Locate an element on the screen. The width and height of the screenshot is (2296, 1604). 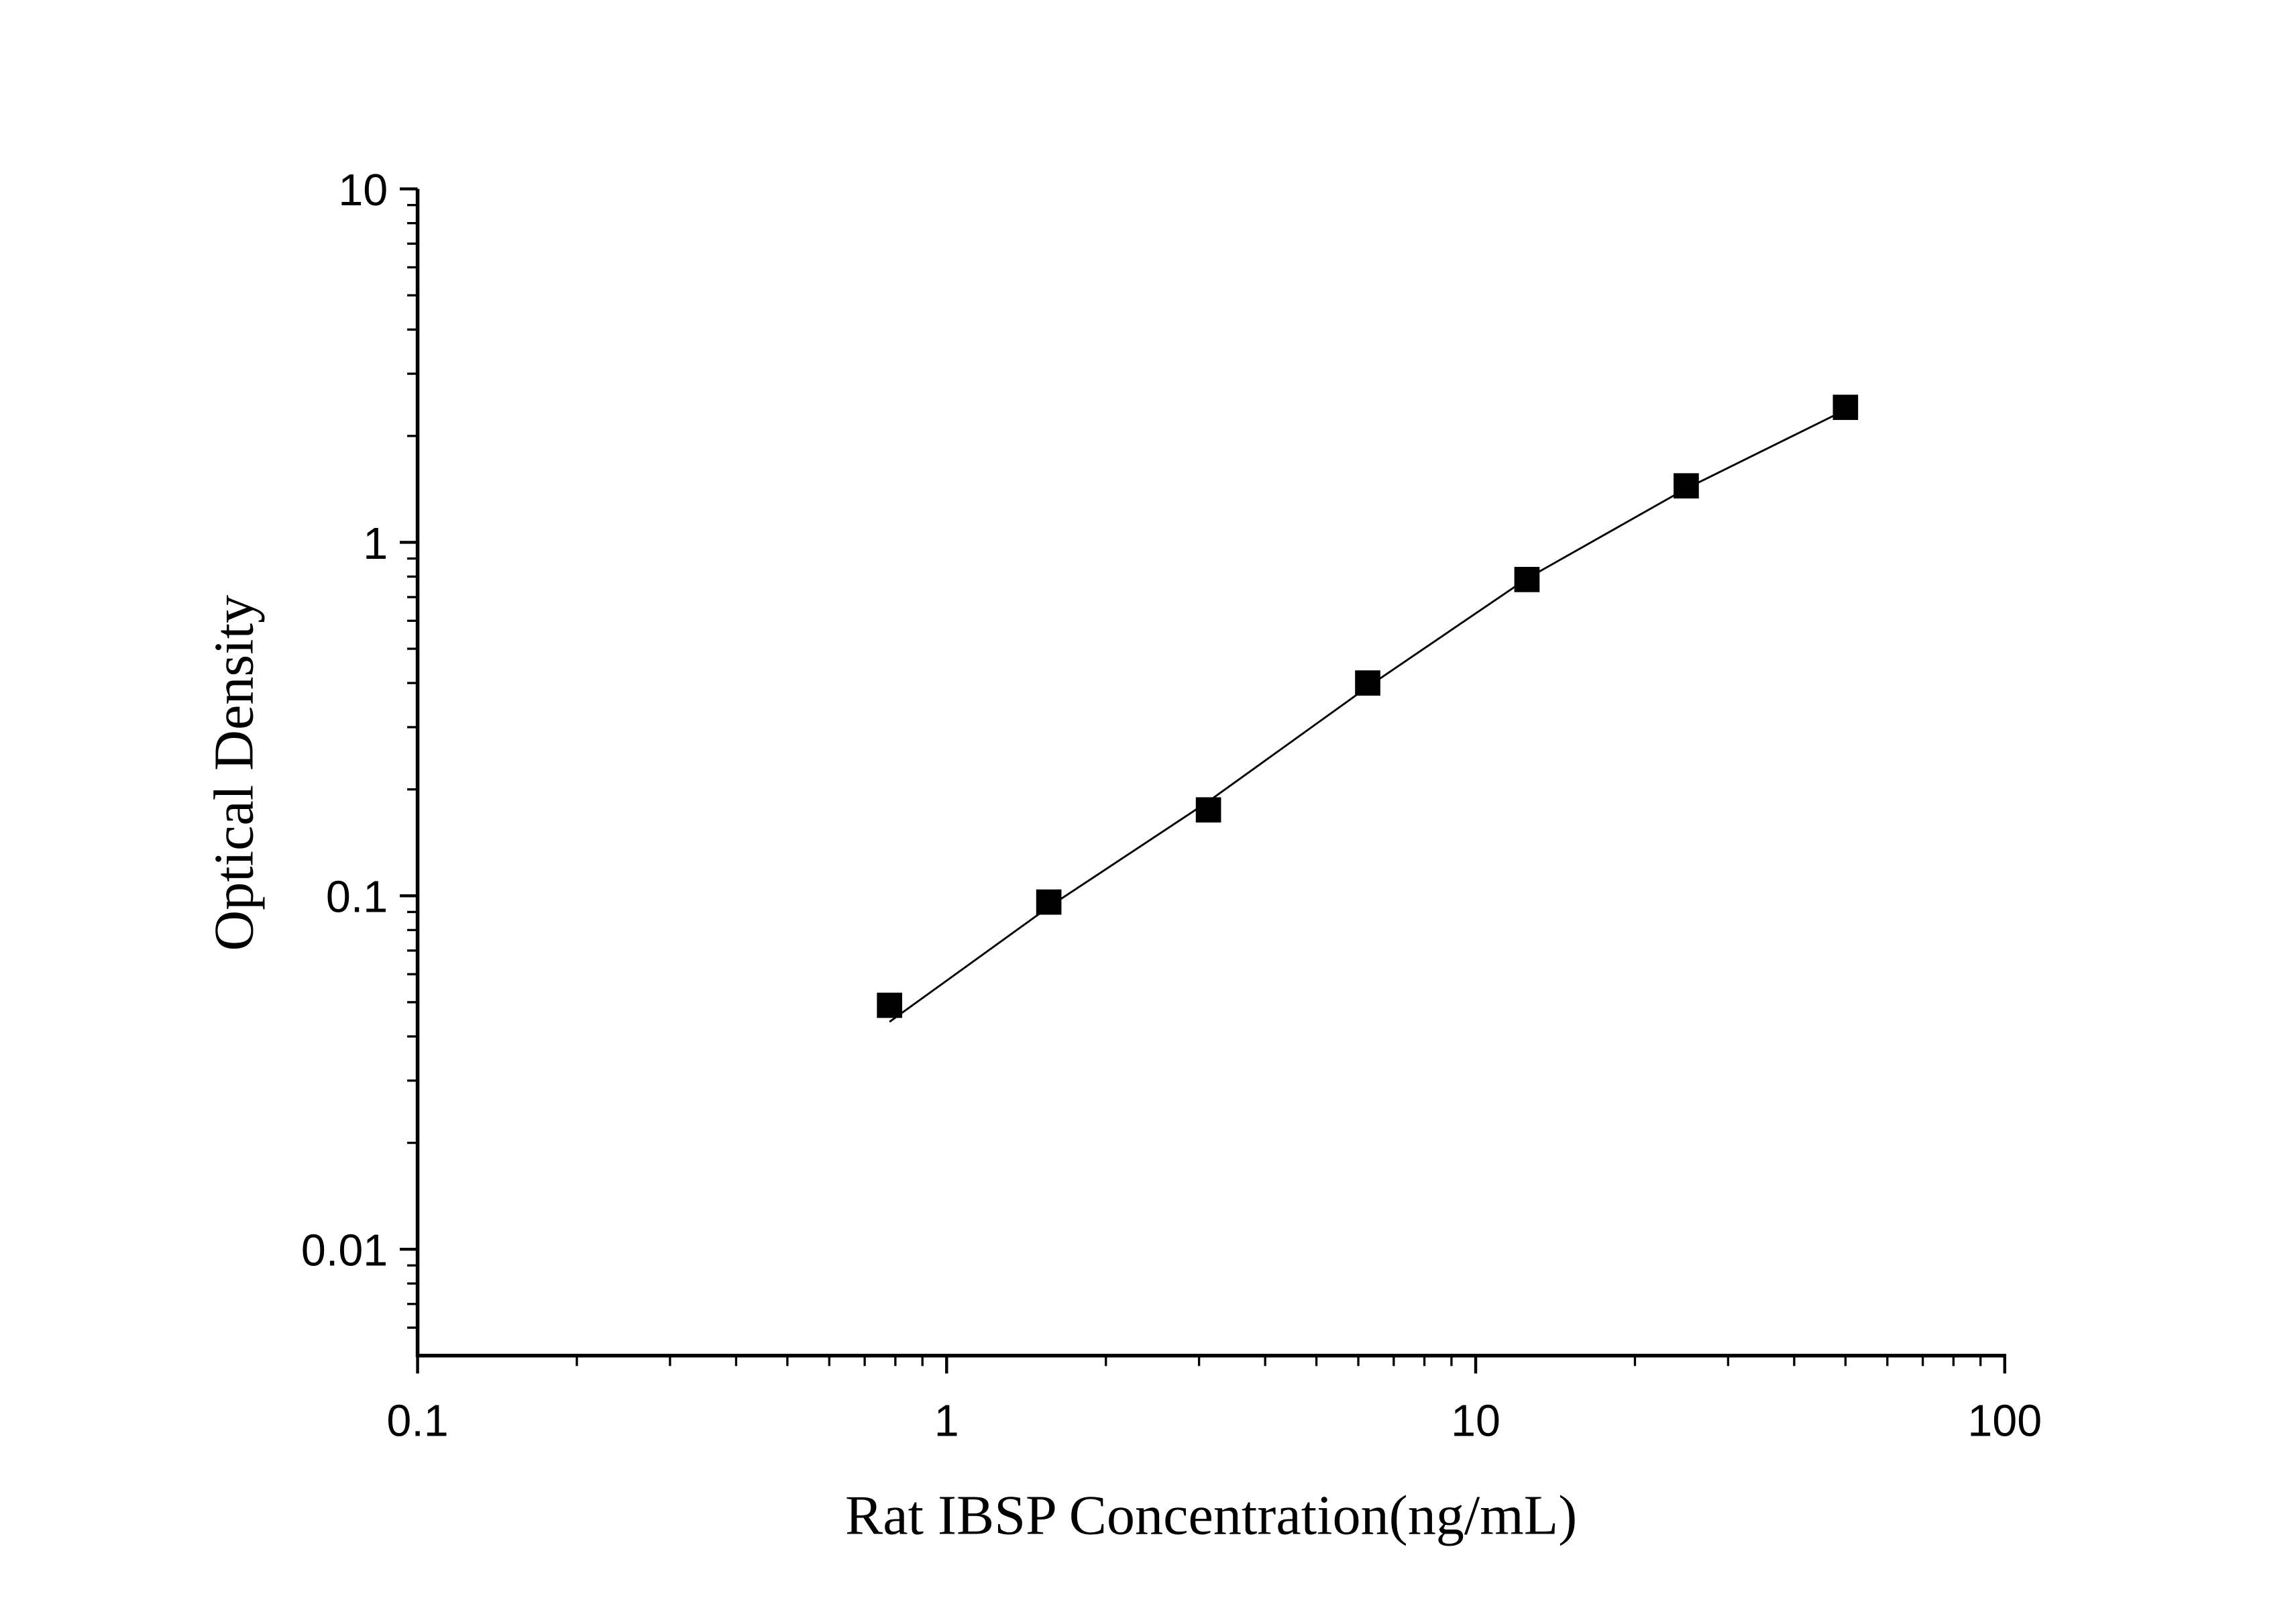
y-tick-label: 0.01 is located at coordinates (345, 1251).